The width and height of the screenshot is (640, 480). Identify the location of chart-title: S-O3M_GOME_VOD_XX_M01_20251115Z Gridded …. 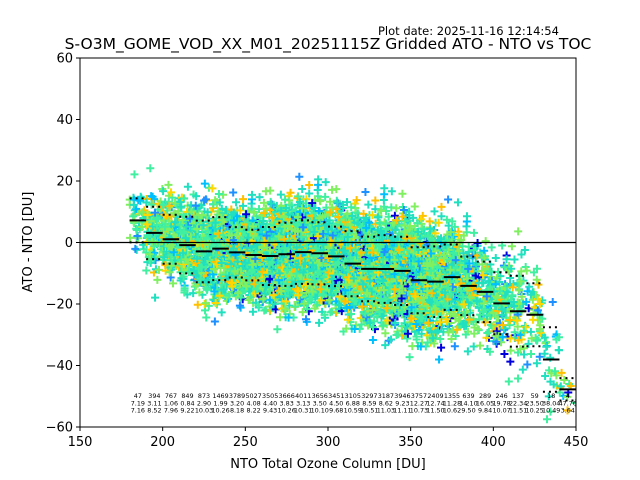
(328, 44).